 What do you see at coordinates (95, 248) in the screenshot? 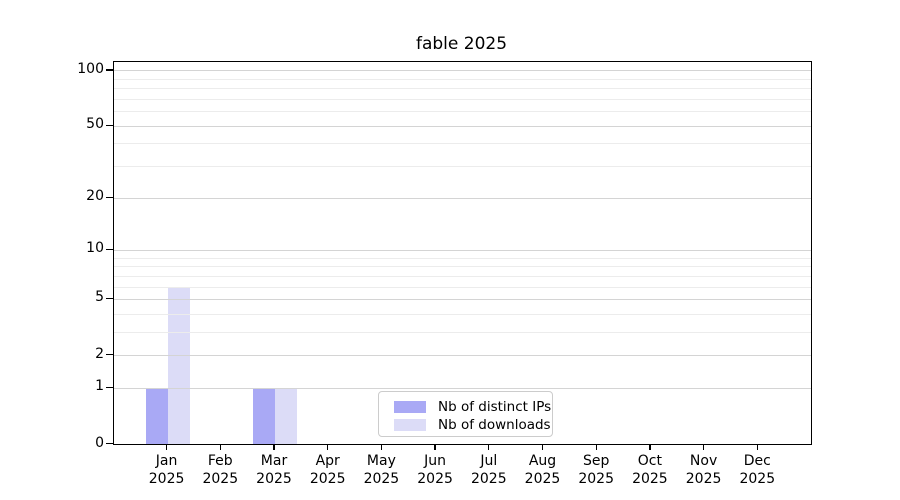
I see `y-tick-label-10: 10` at bounding box center [95, 248].